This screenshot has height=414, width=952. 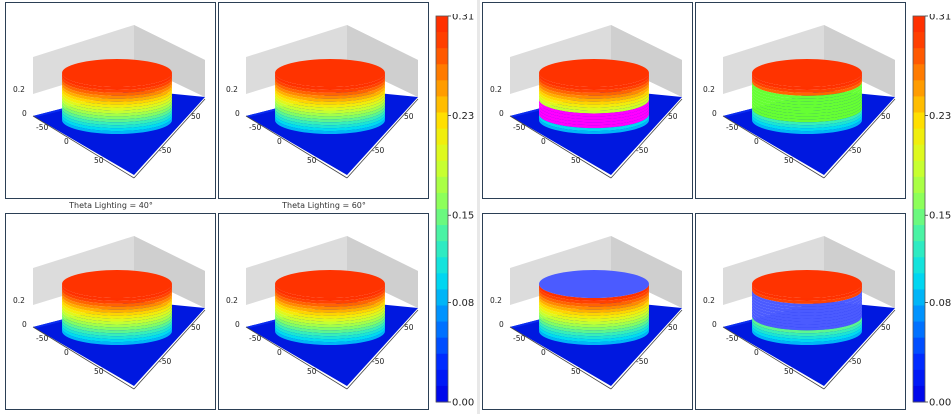 I want to click on surface-plot-R3: 0.2 0 -50 0 50 50 -50, so click(x=586, y=313).